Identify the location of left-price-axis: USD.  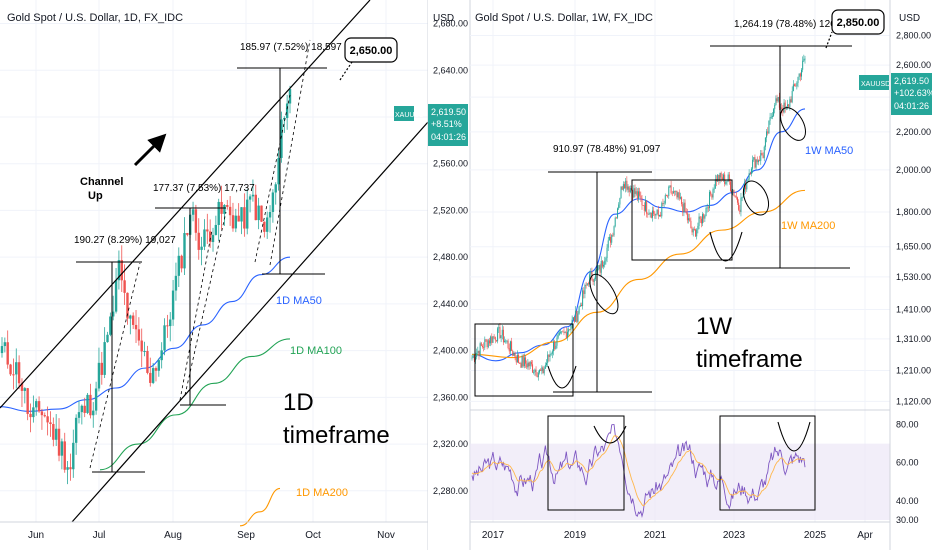
(449, 275).